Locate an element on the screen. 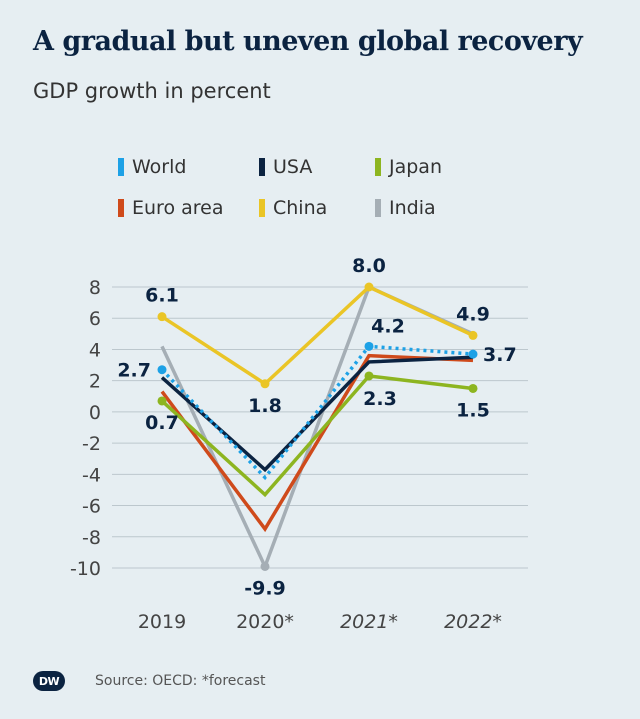 The width and height of the screenshot is (640, 719). legend-label: India is located at coordinates (412, 208).